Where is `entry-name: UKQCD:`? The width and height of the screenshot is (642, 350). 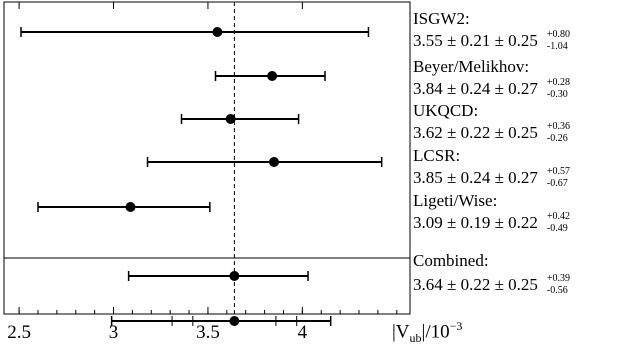 entry-name: UKQCD: is located at coordinates (446, 110).